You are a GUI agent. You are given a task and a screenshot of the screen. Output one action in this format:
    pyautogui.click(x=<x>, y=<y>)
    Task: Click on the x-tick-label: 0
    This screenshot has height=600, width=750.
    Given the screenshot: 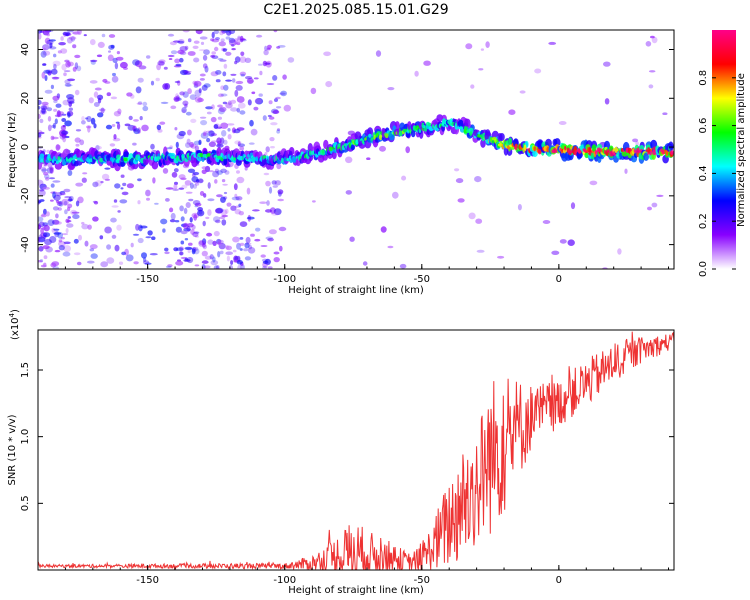 What is the action you would take?
    pyautogui.click(x=559, y=279)
    